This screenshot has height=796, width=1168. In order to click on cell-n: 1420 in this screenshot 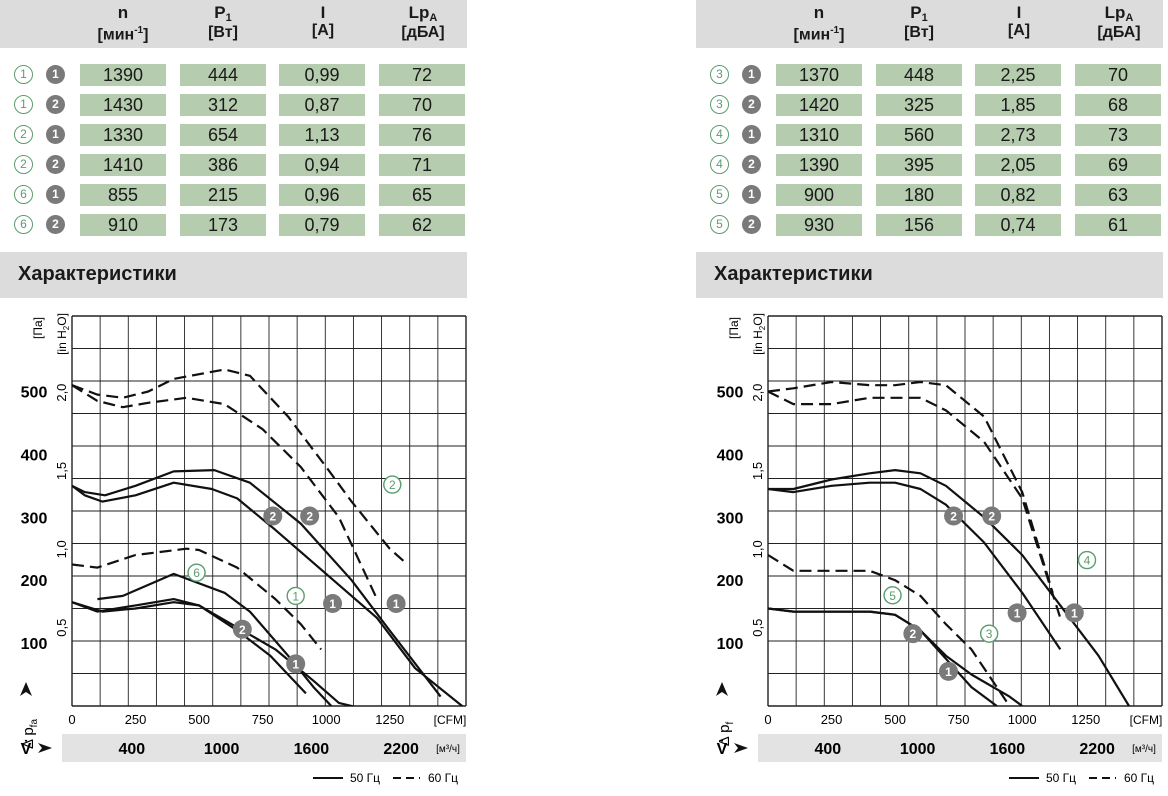, I will do `click(819, 105)`.